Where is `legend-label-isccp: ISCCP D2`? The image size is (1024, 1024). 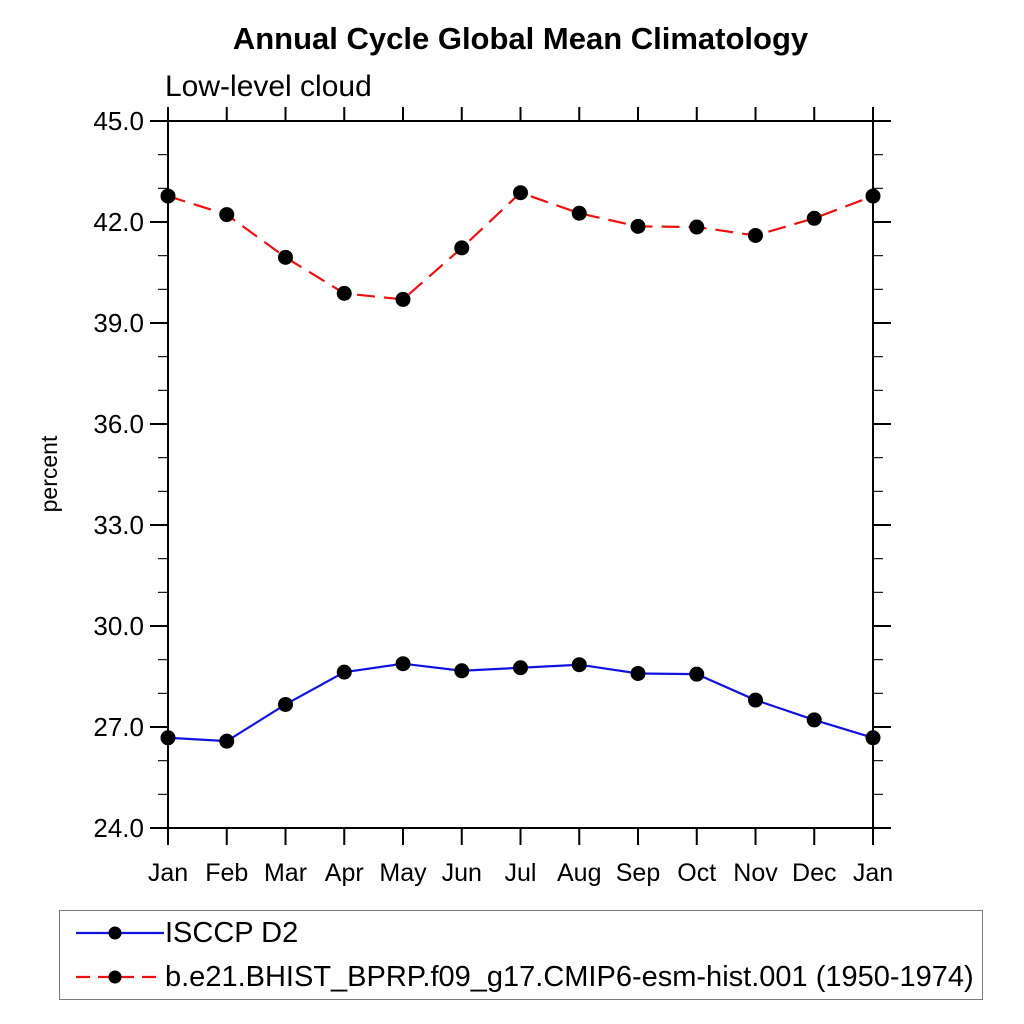
legend-label-isccp: ISCCP D2 is located at coordinates (232, 932).